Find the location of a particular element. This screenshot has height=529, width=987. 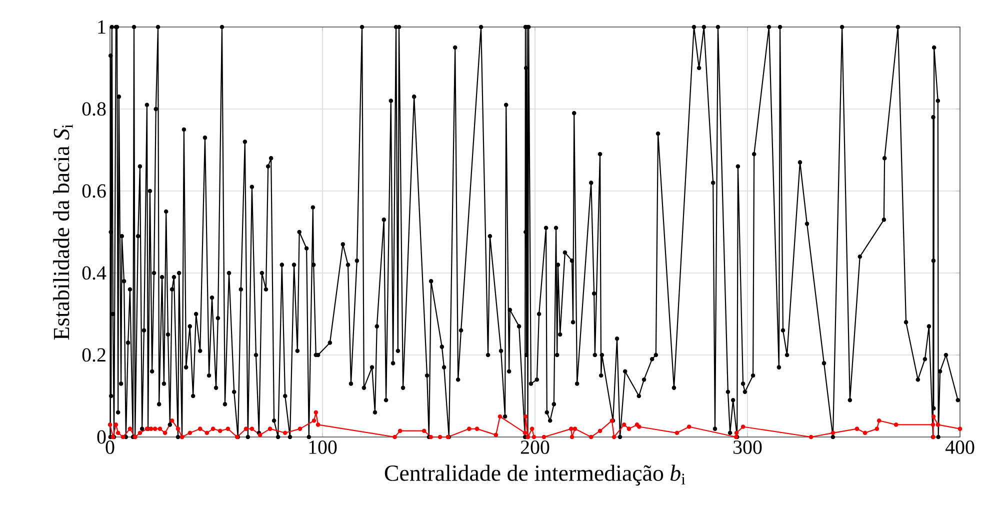

x-tick-label: 100 is located at coordinates (323, 447).